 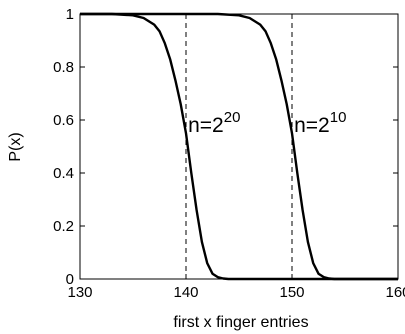 What do you see at coordinates (185, 292) in the screenshot?
I see `x-tick-label: 140` at bounding box center [185, 292].